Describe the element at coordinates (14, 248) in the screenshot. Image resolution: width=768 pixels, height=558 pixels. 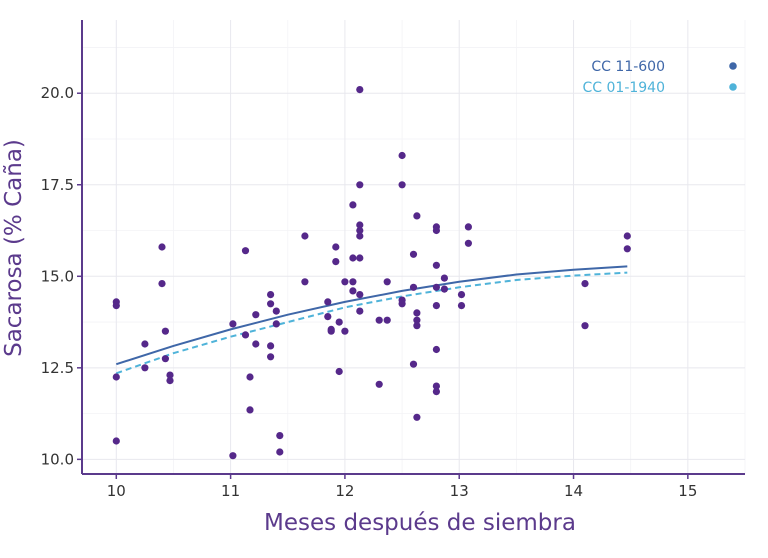
I see `y-axis-title: Sacarosa (% Caña)` at that location.